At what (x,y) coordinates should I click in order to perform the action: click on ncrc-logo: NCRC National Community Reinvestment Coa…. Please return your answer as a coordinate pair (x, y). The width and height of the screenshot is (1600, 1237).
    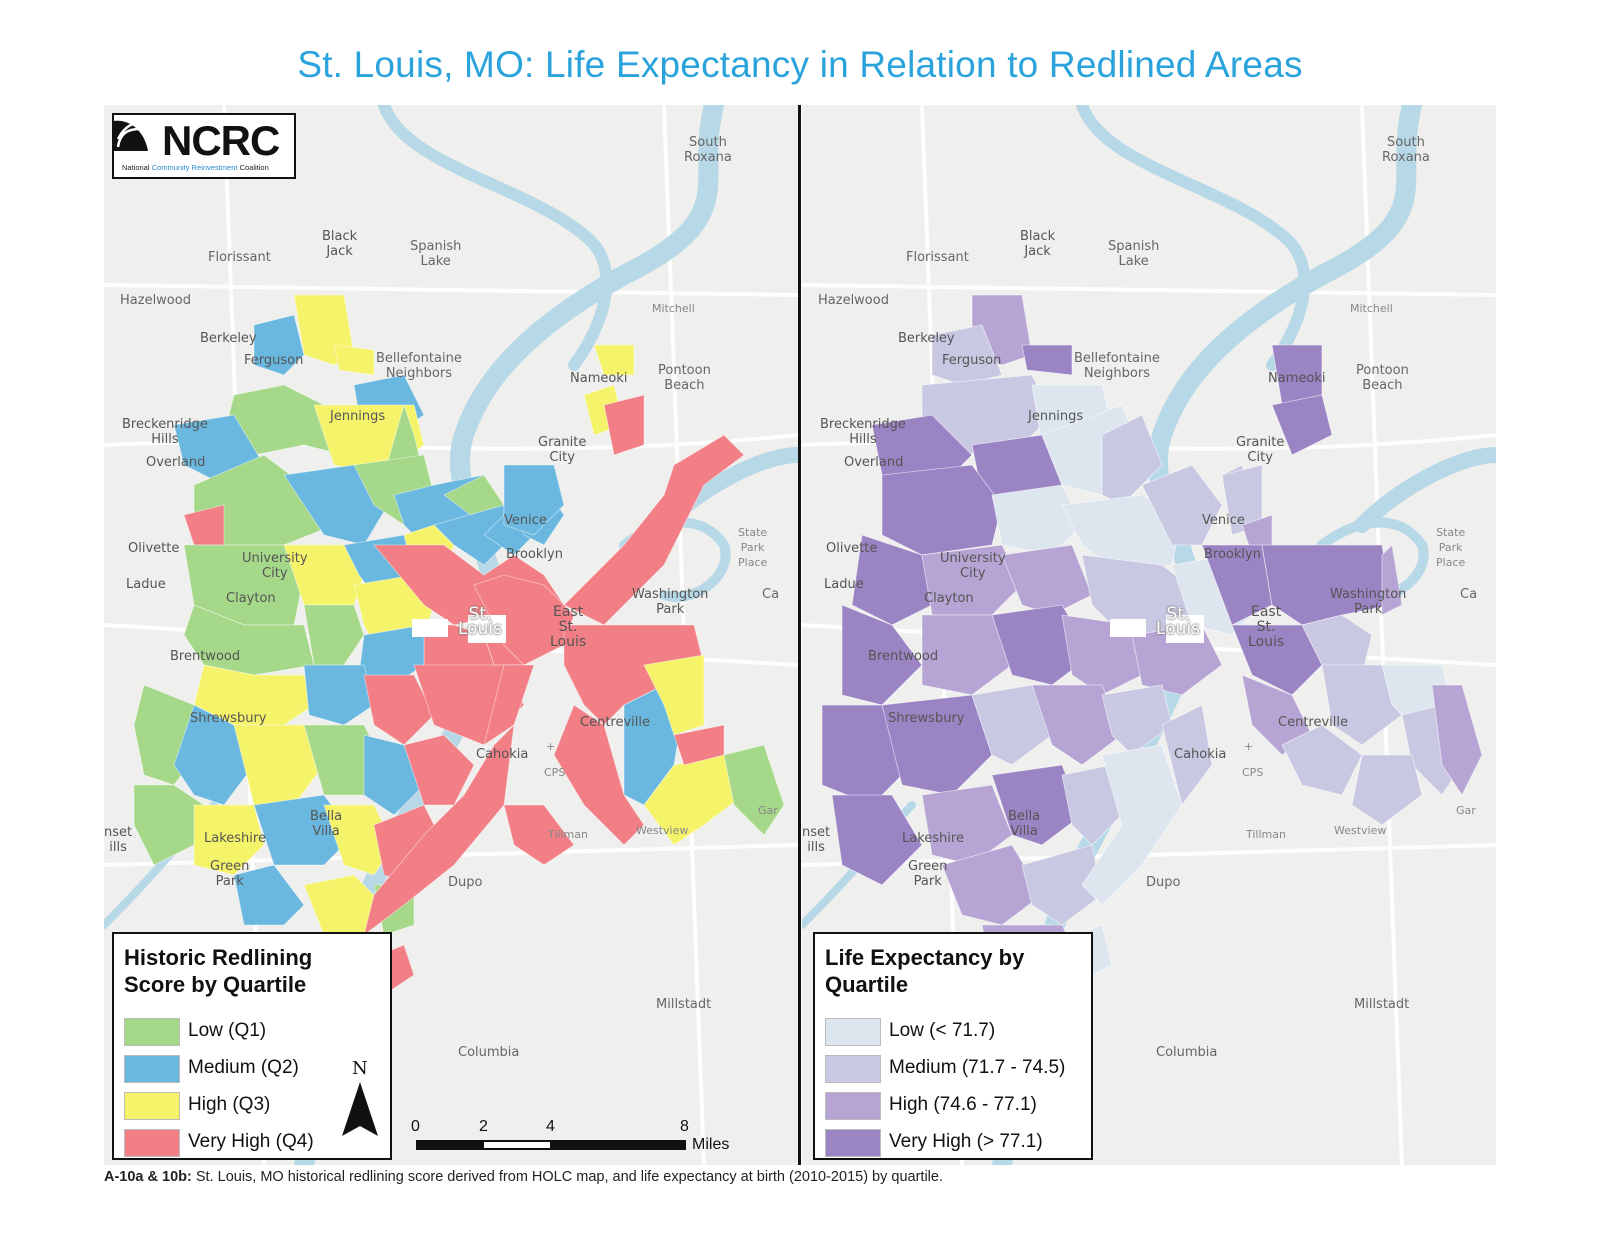
    Looking at the image, I should click on (204, 146).